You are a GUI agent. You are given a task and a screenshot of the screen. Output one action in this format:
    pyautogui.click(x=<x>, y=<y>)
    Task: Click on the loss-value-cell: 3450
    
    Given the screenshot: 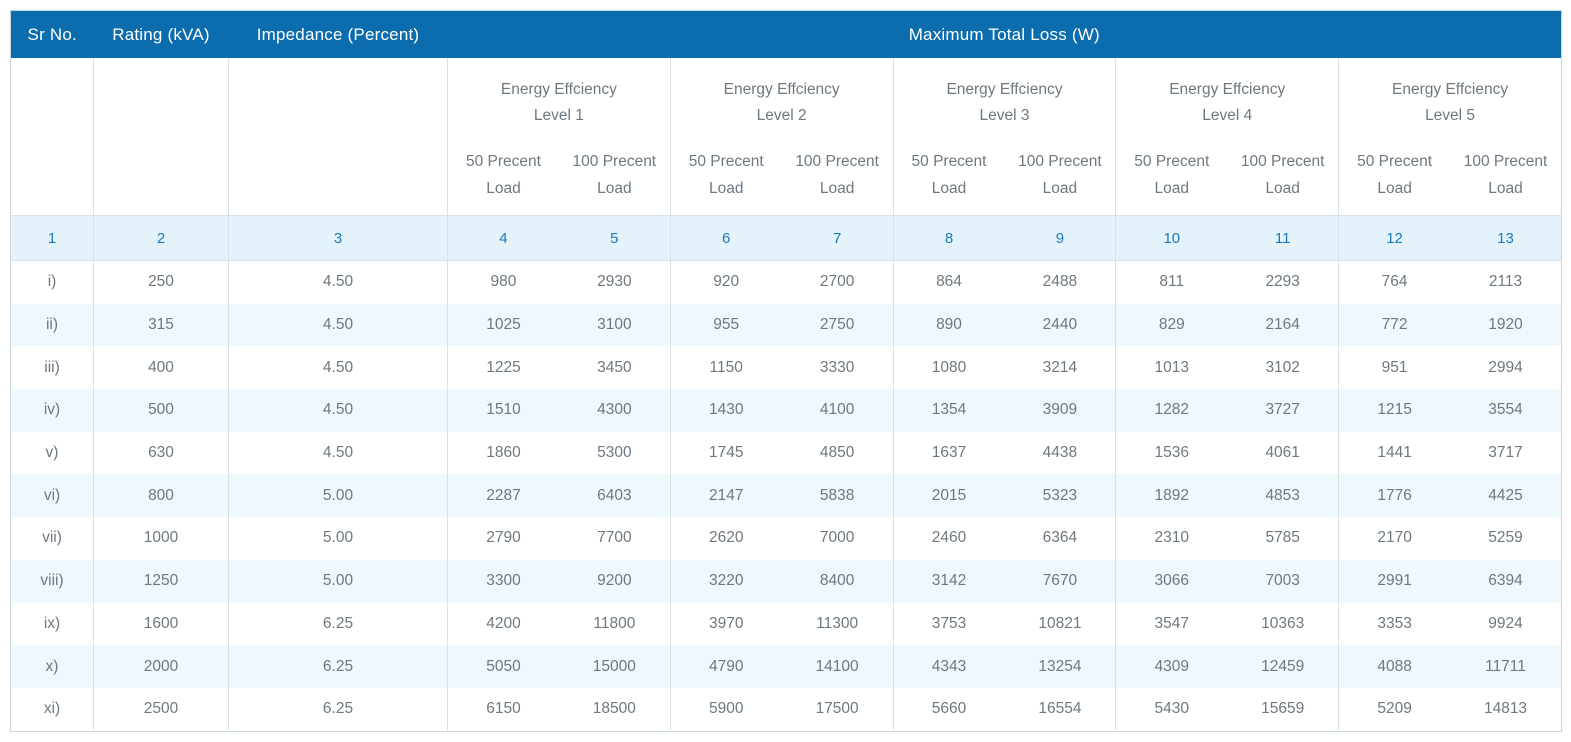 What is the action you would take?
    pyautogui.click(x=614, y=368)
    